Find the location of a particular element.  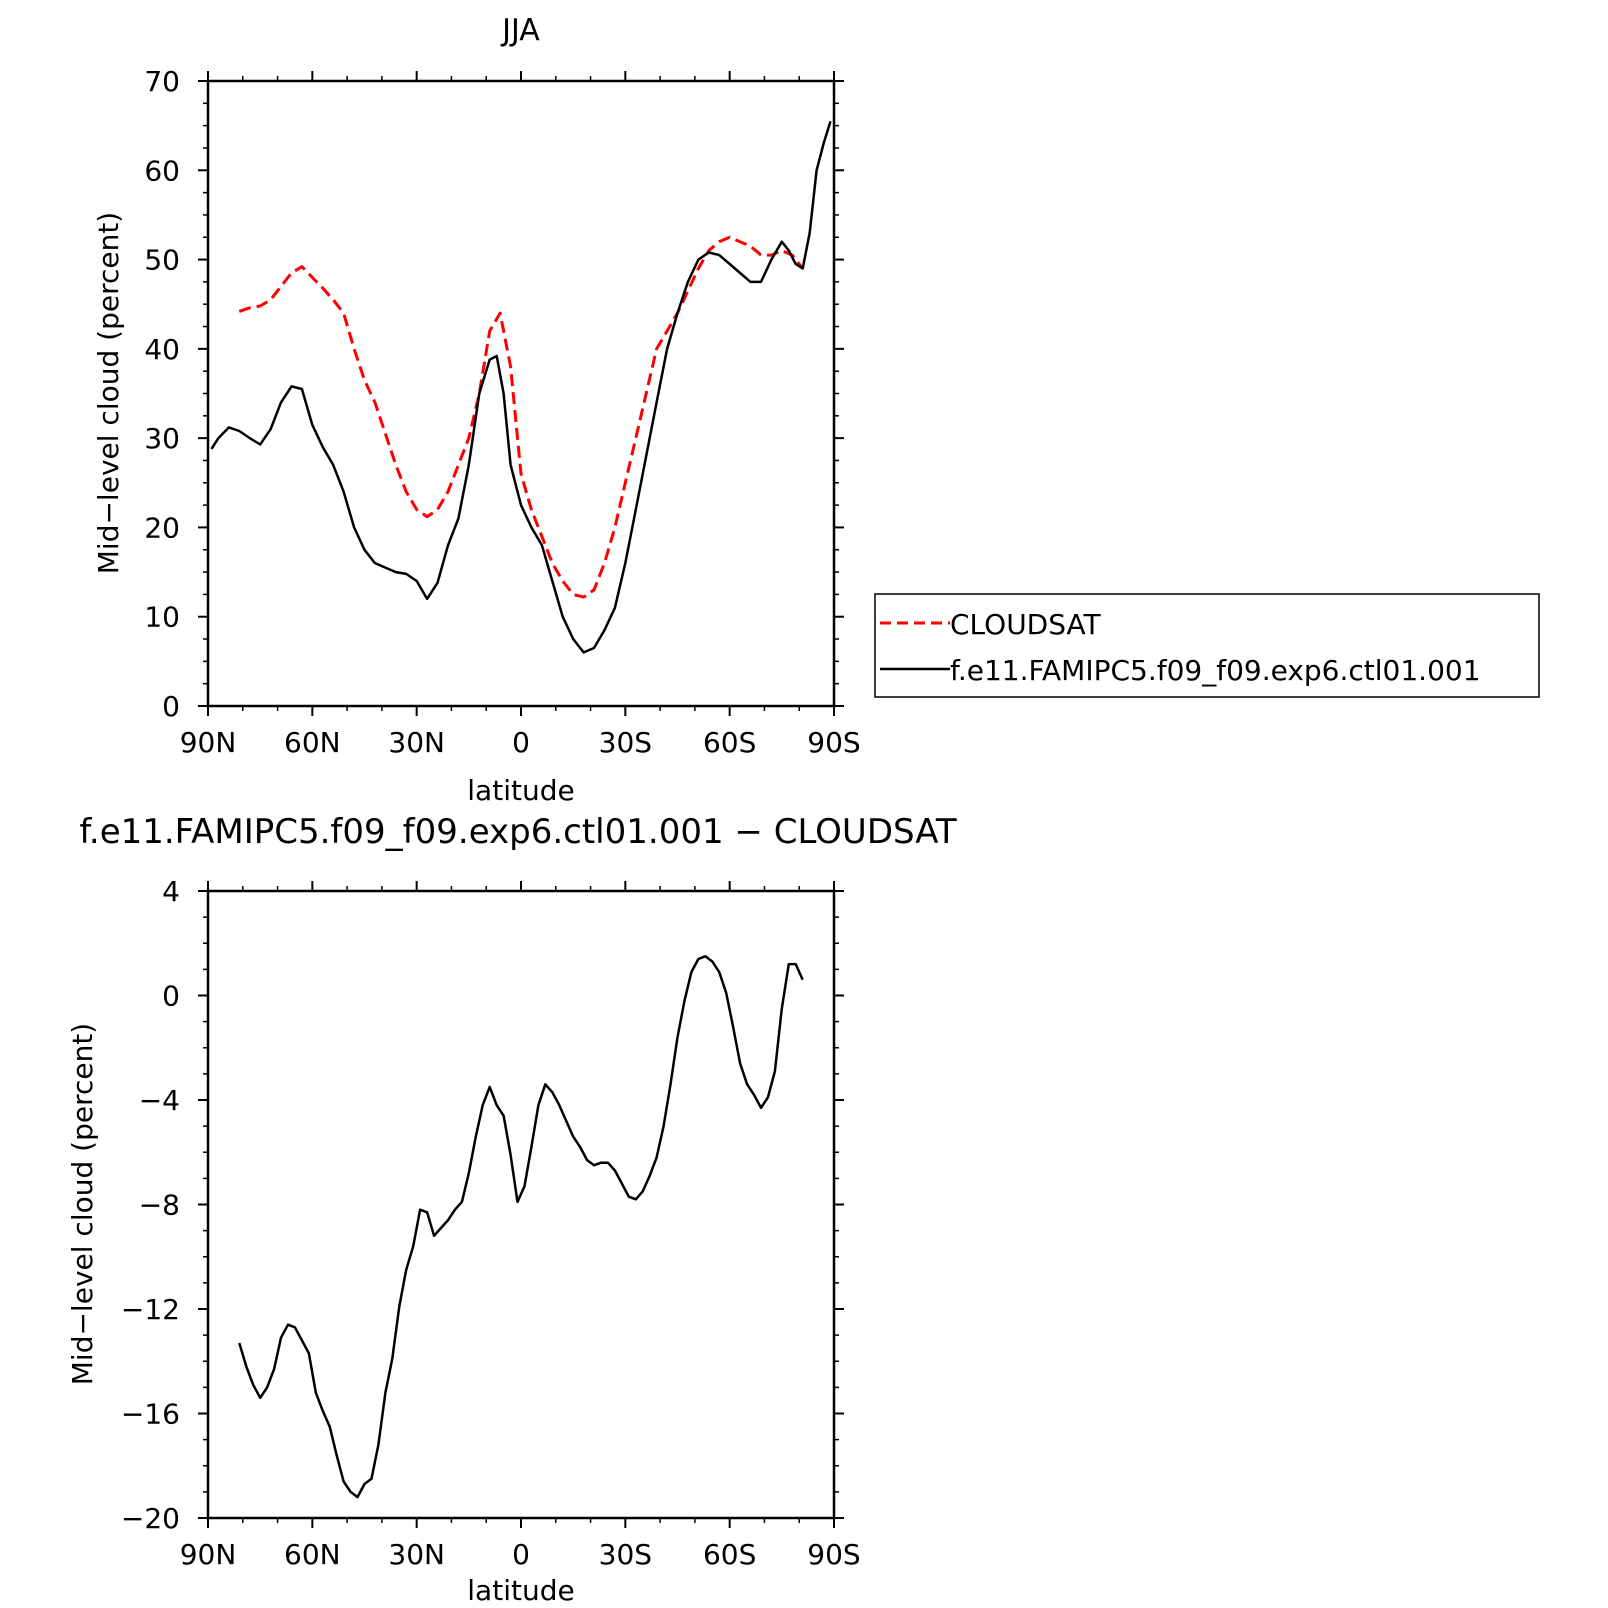

y-tick-label: 4 is located at coordinates (171, 891).